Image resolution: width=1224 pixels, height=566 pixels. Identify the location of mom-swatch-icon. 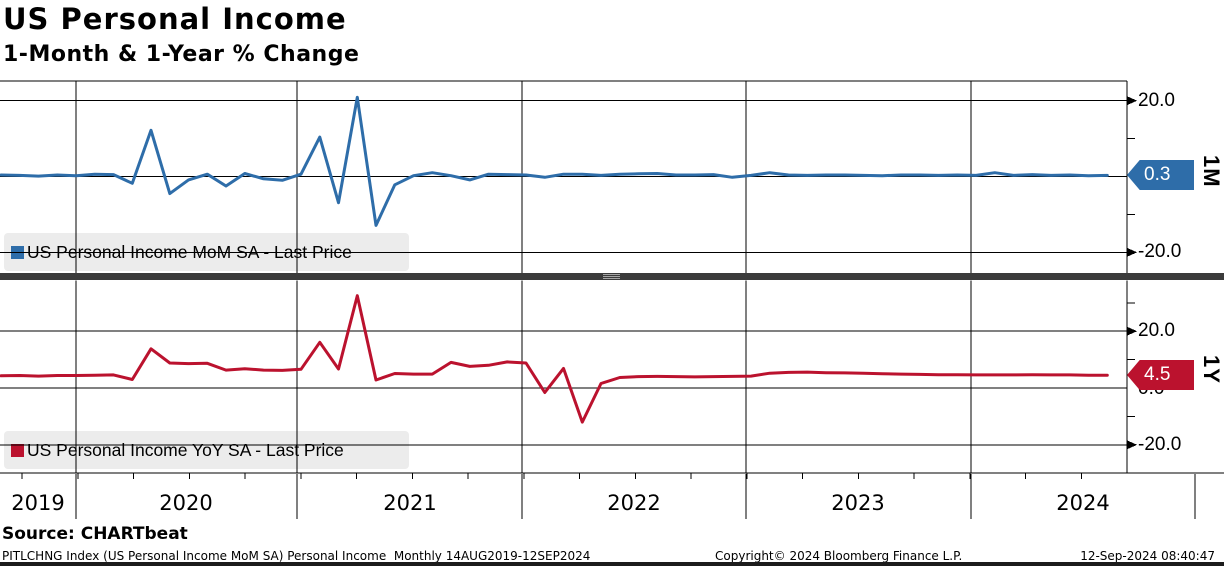
(17, 252).